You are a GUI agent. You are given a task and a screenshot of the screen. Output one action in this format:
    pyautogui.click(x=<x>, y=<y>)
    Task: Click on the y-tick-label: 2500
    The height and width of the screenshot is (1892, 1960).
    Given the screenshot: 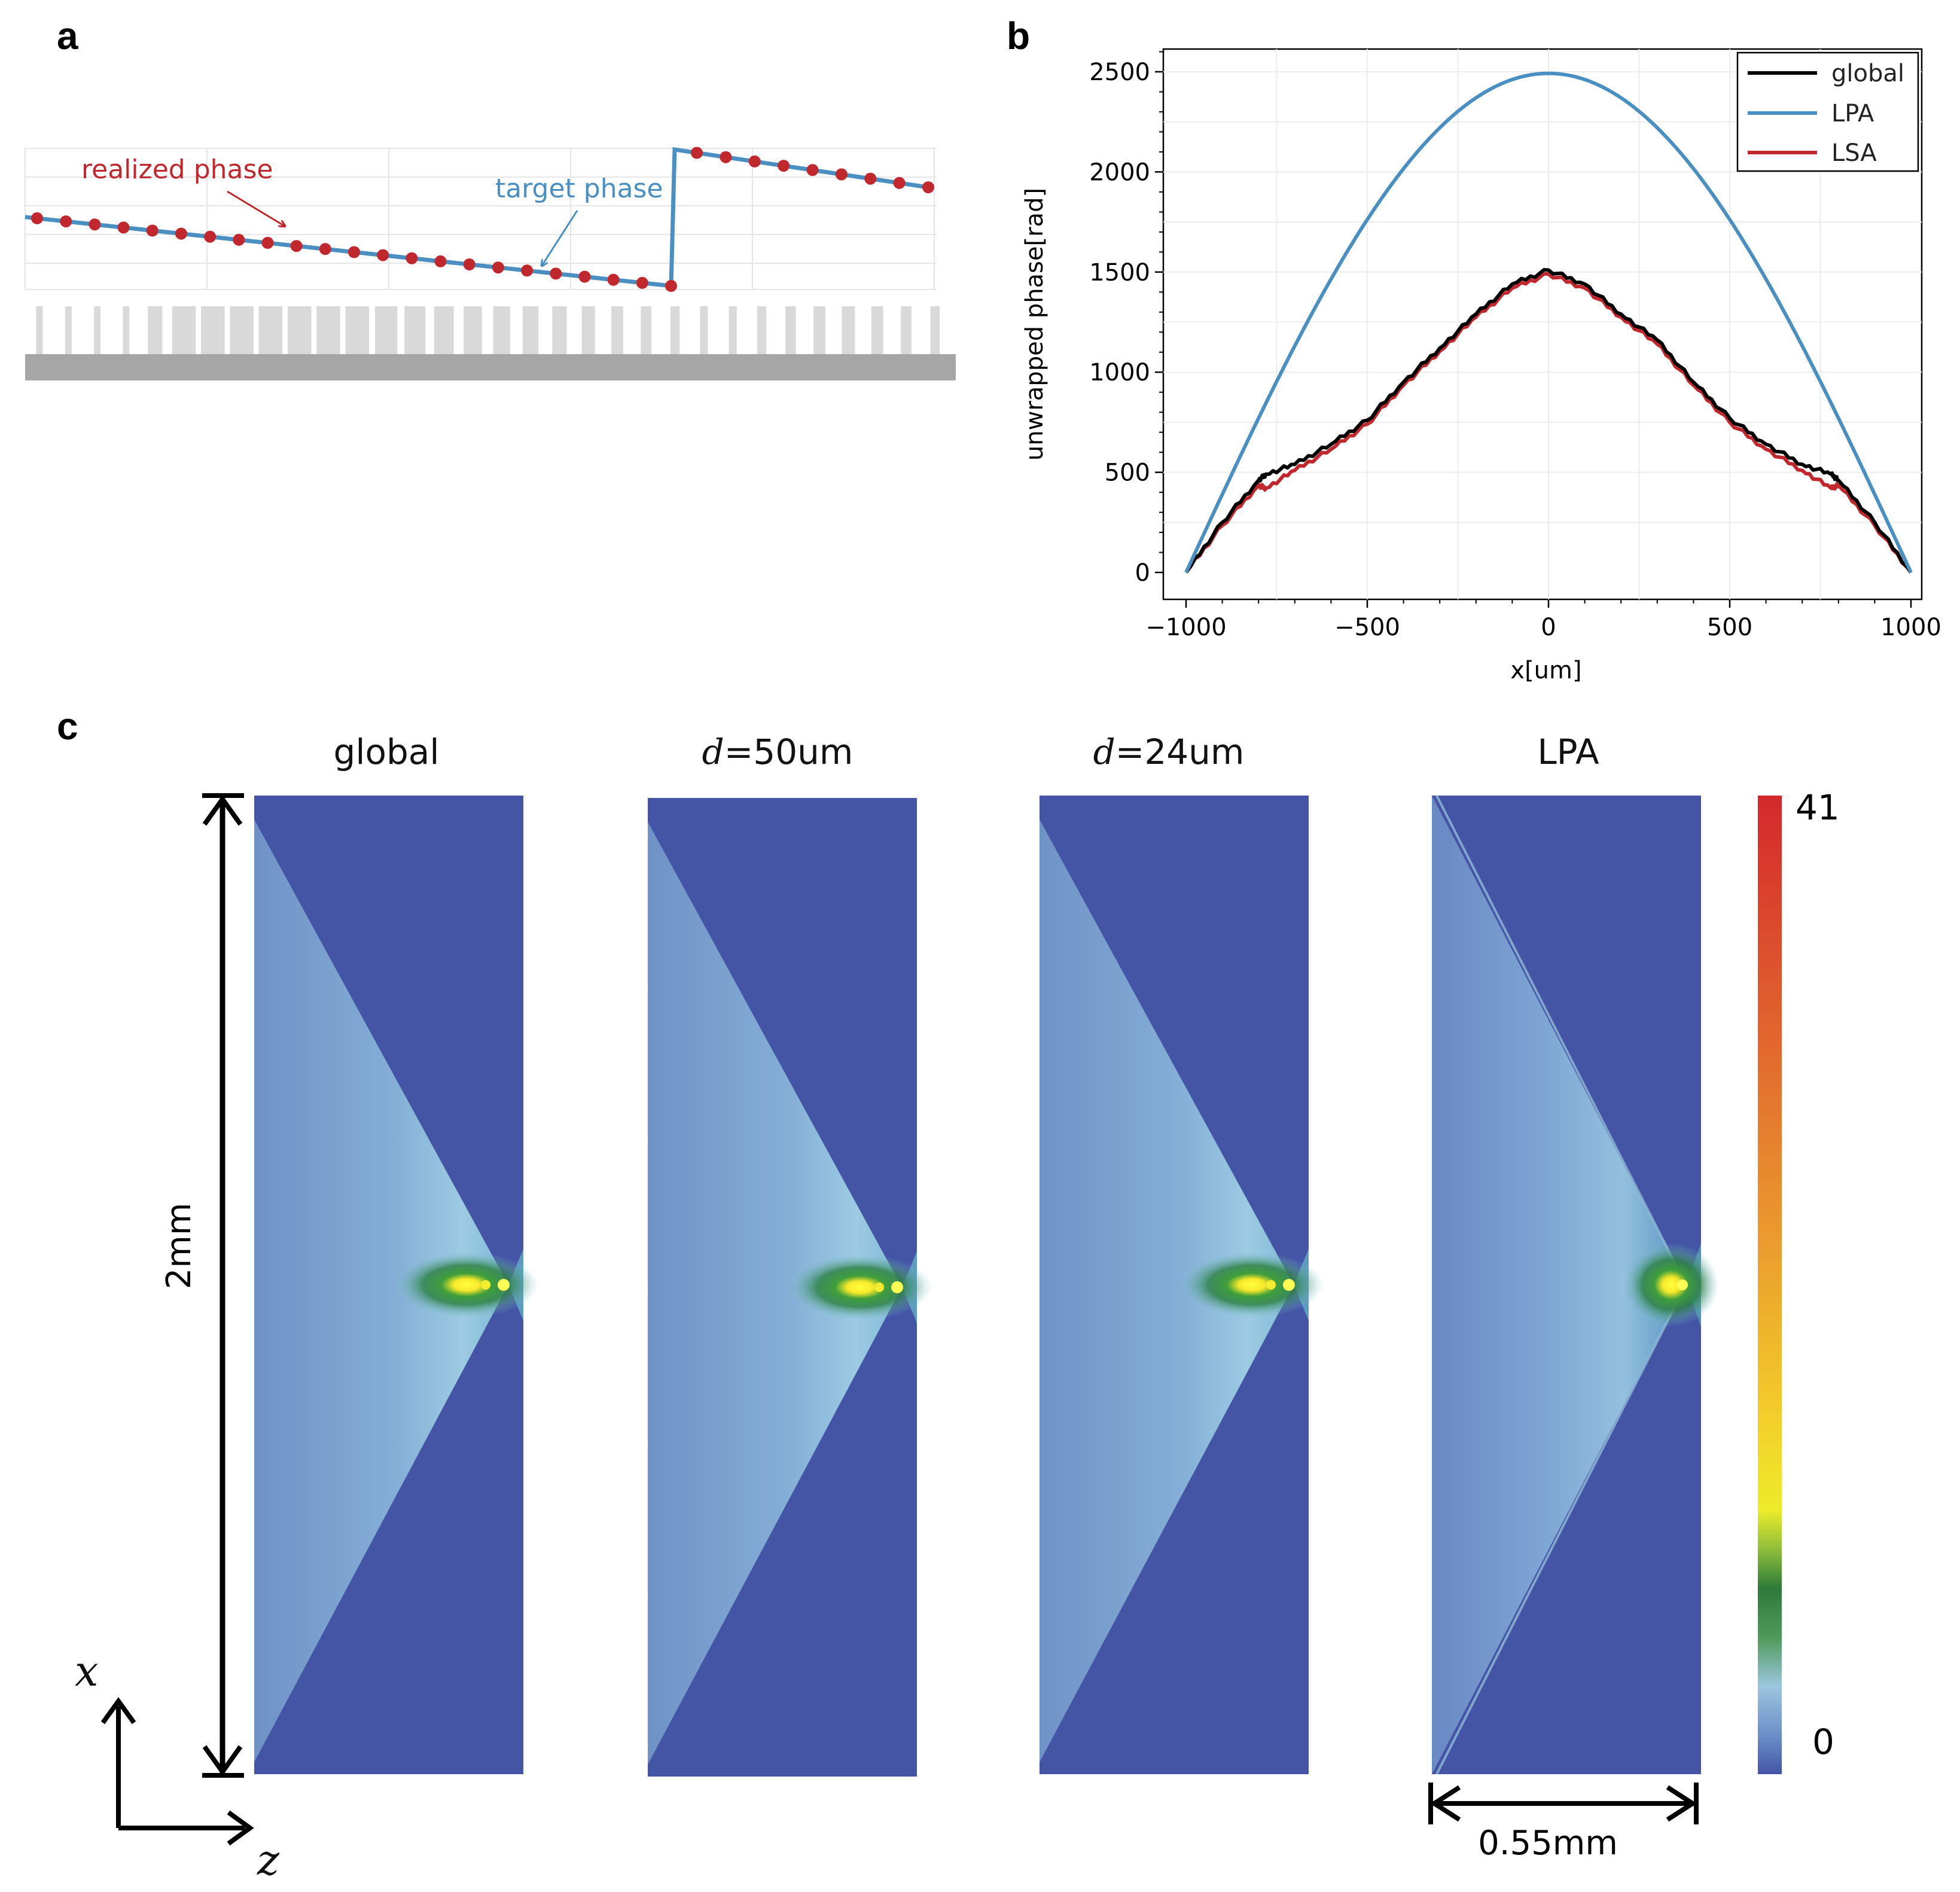 What is the action you would take?
    pyautogui.click(x=1119, y=72)
    